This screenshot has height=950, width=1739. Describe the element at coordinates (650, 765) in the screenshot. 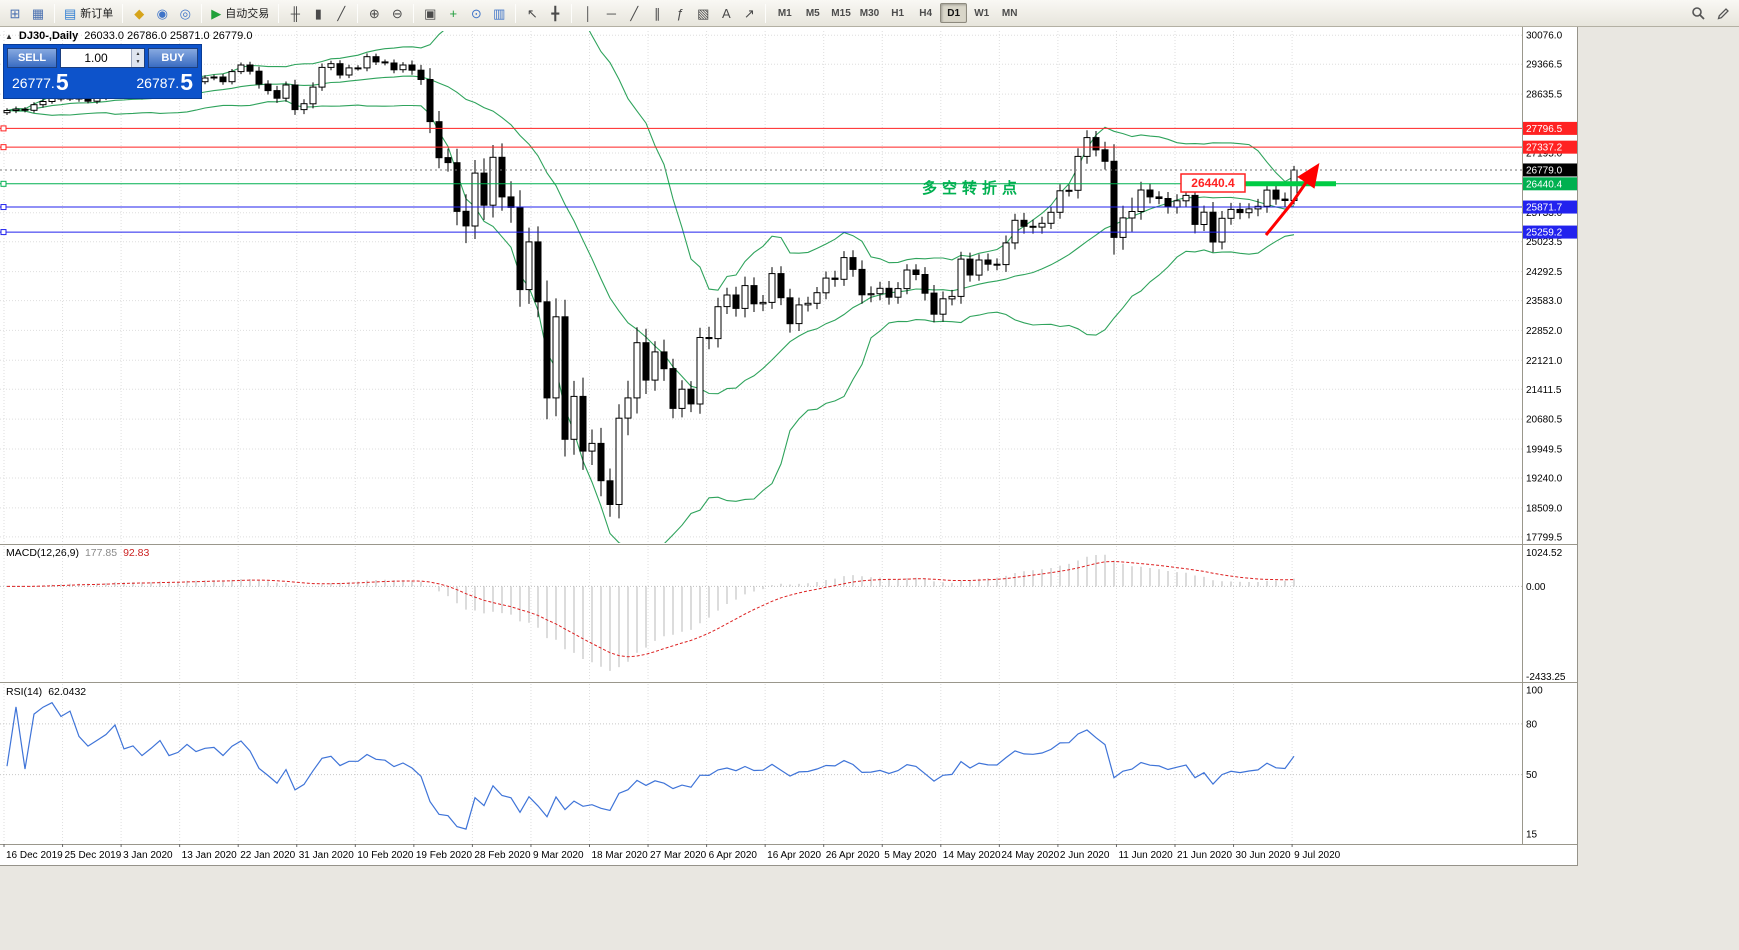

I see `rsi-line` at that location.